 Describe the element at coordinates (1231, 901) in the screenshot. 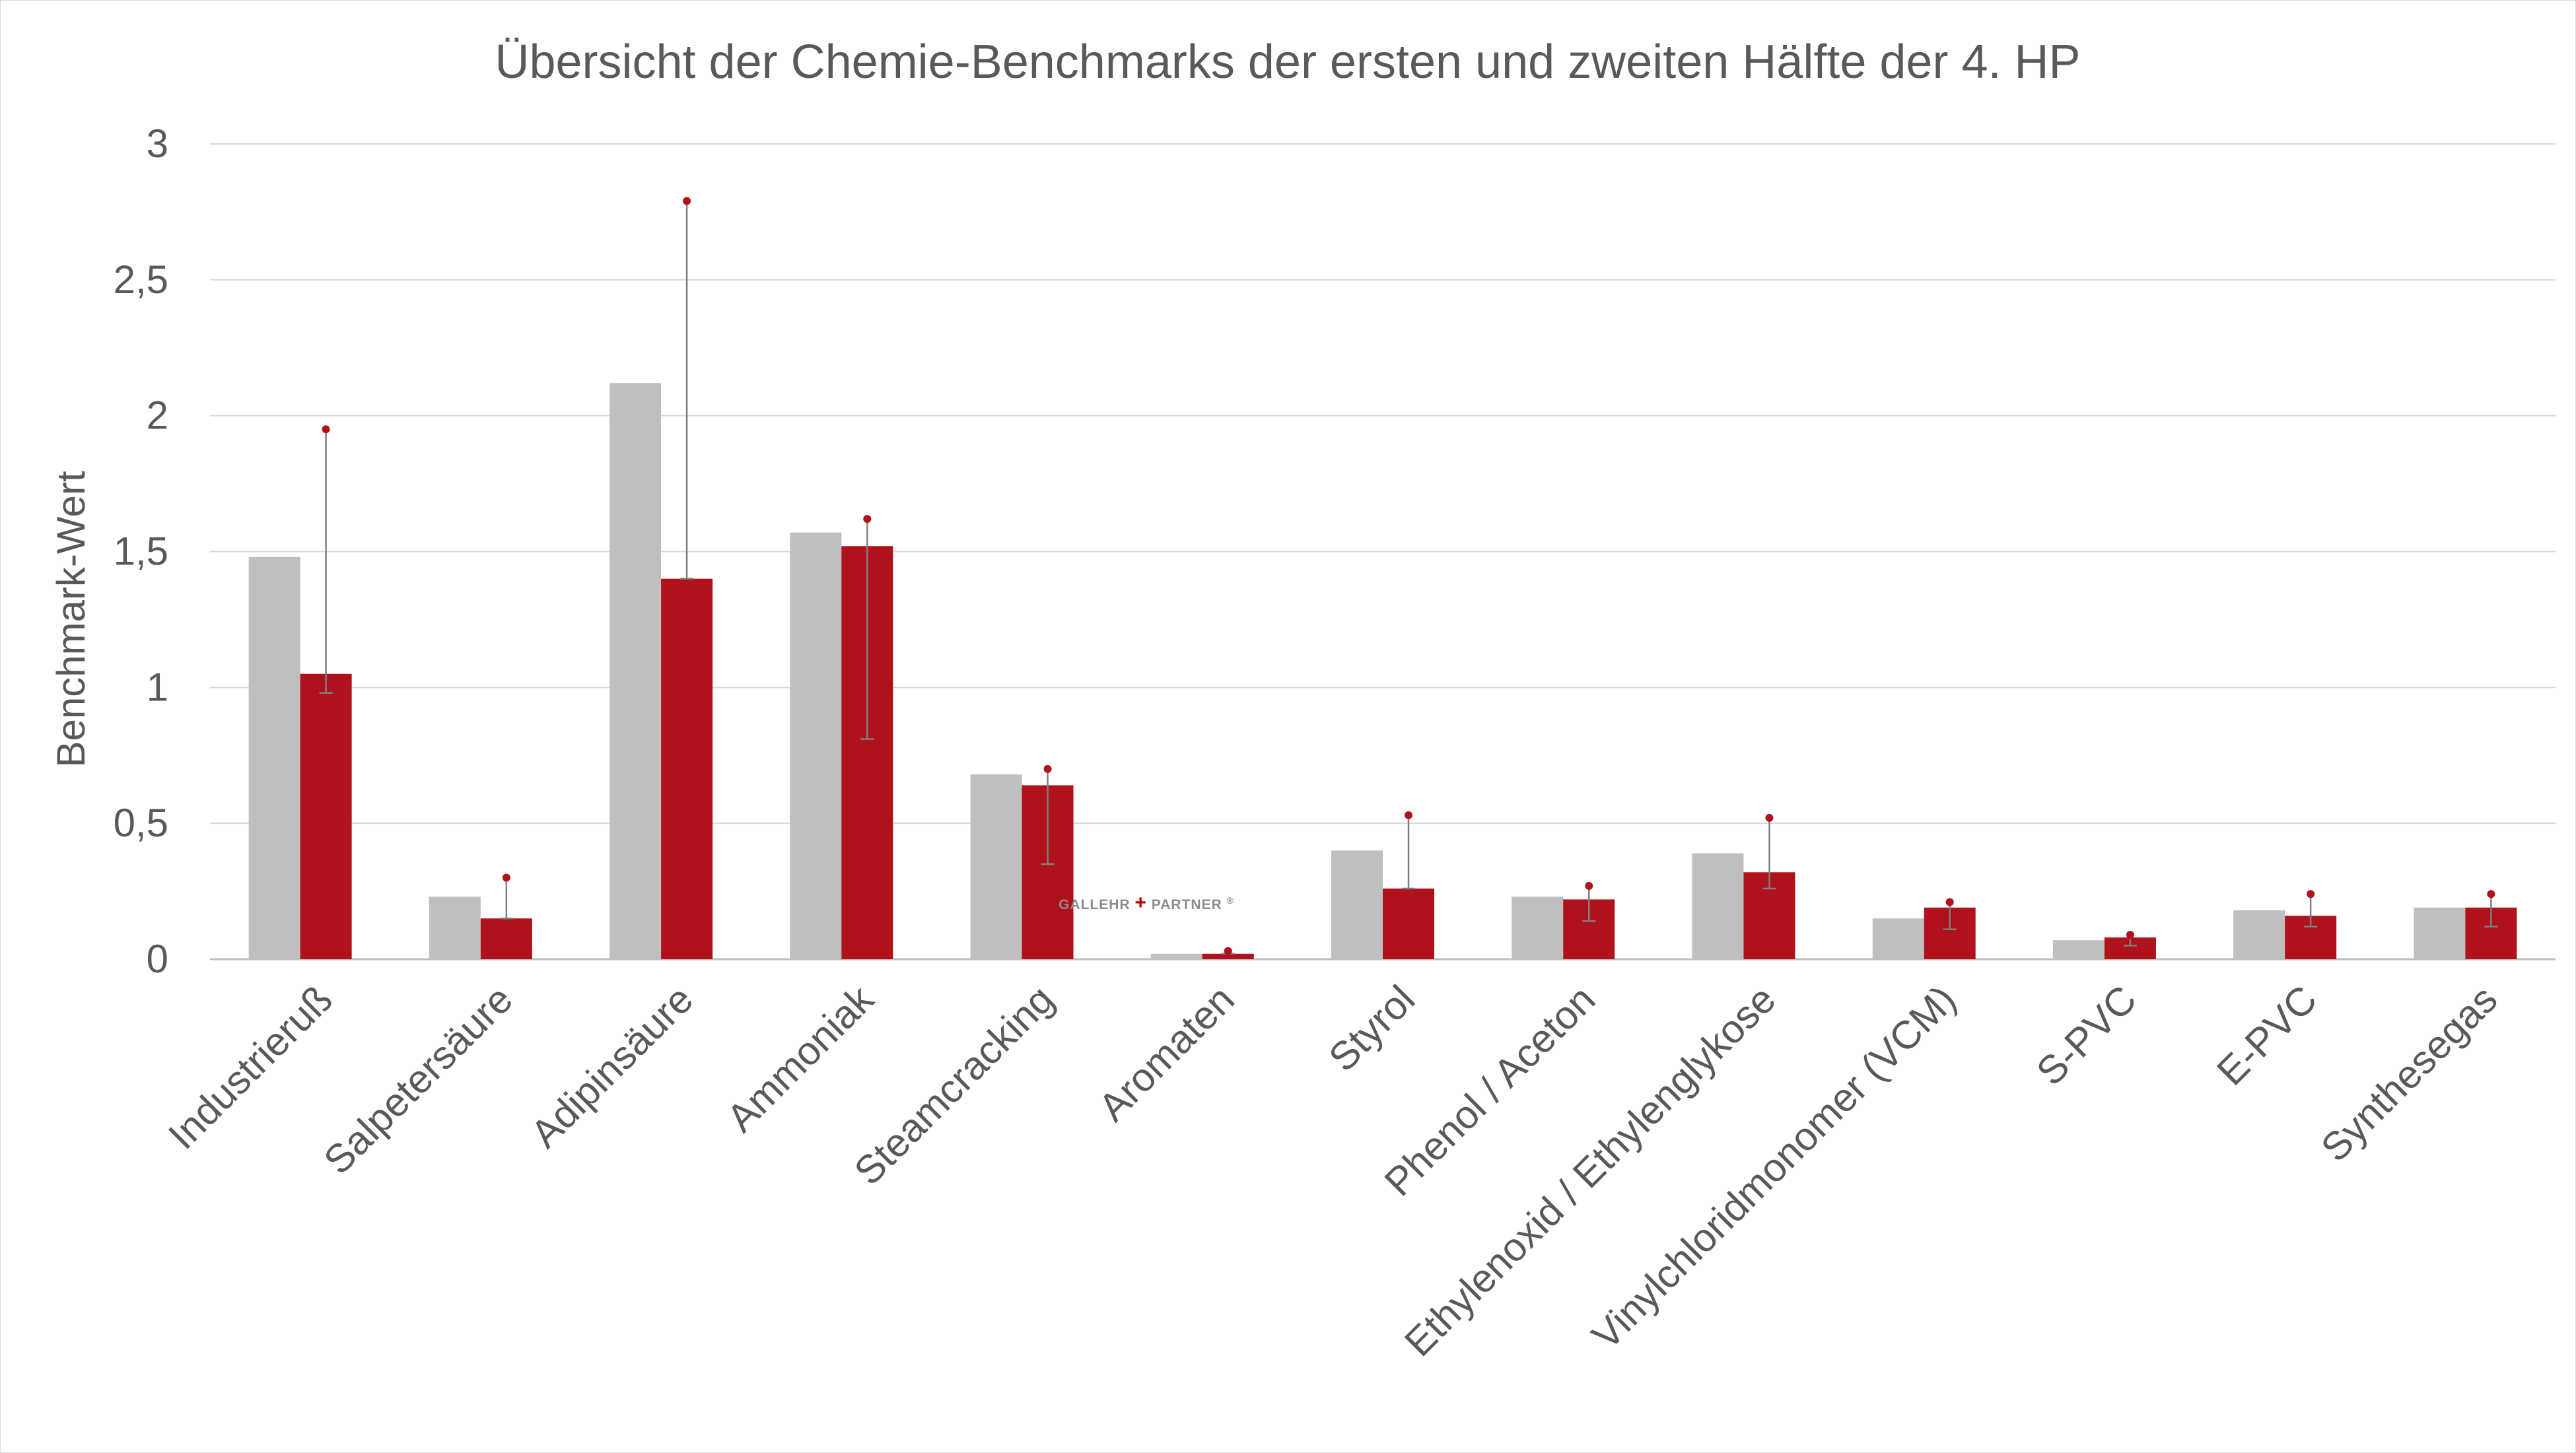

I see `watermark-mark: ®` at that location.